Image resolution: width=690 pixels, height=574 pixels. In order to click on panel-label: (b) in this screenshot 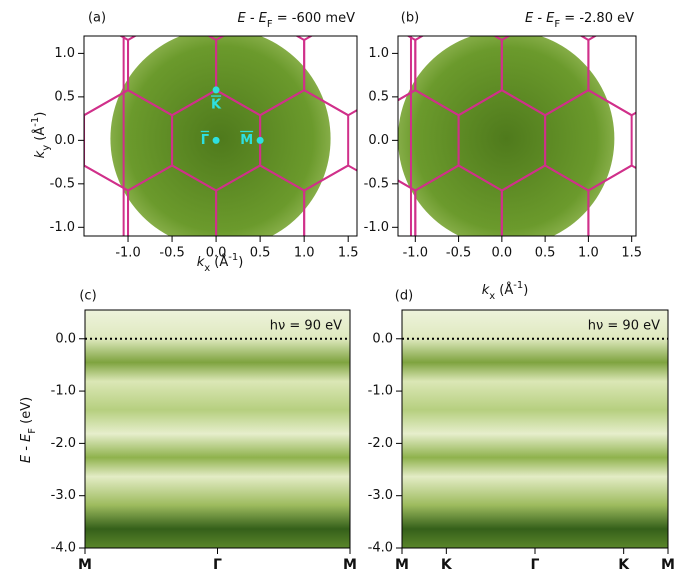, I will do `click(410, 18)`.